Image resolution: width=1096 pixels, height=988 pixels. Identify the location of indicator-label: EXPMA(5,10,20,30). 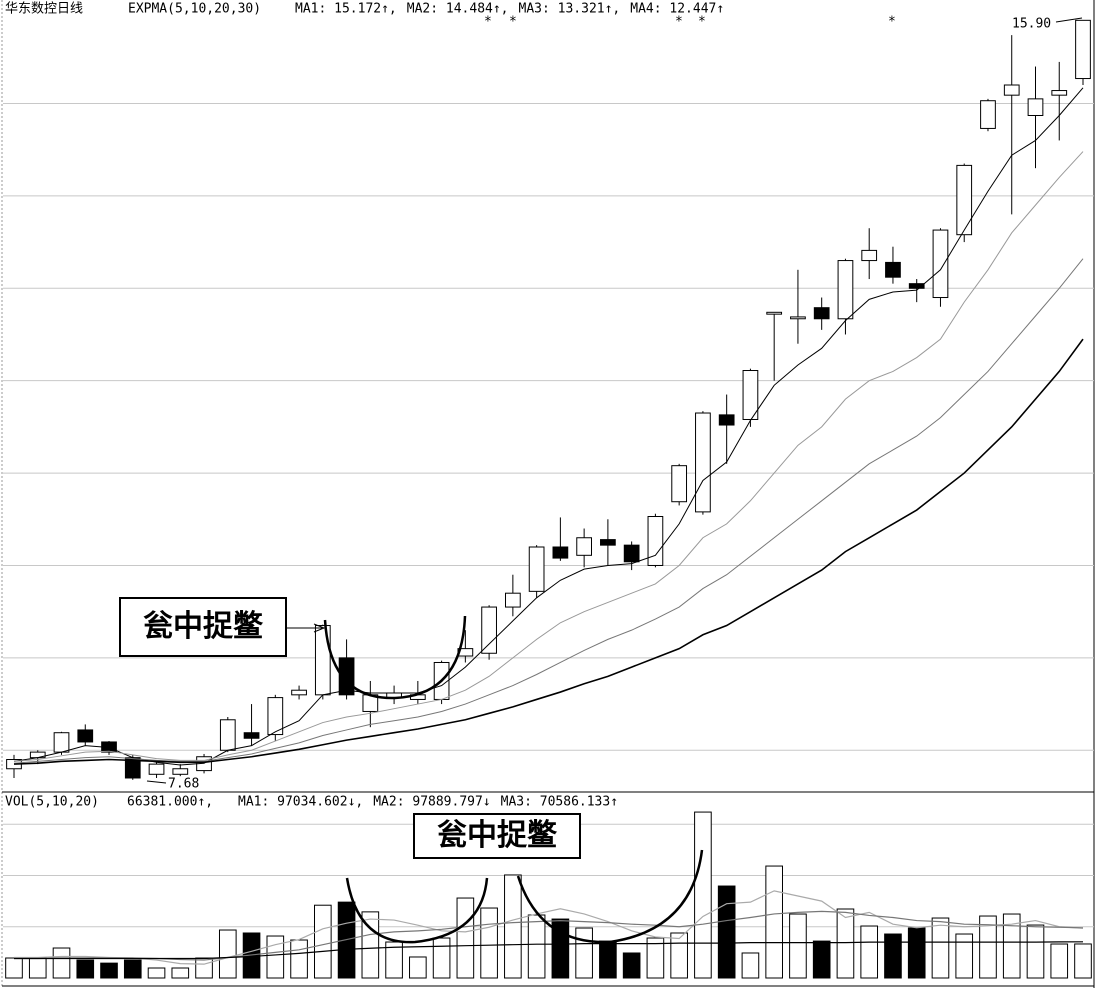
(194, 9).